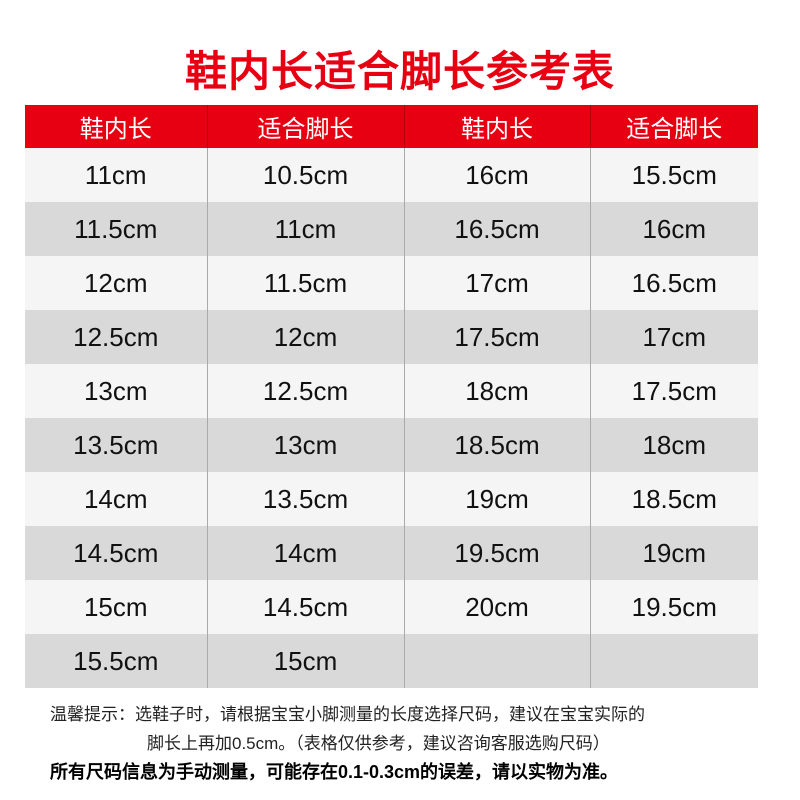 This screenshot has width=800, height=800. I want to click on page-title: 鞋内长适合脚长参考表, so click(399, 71).